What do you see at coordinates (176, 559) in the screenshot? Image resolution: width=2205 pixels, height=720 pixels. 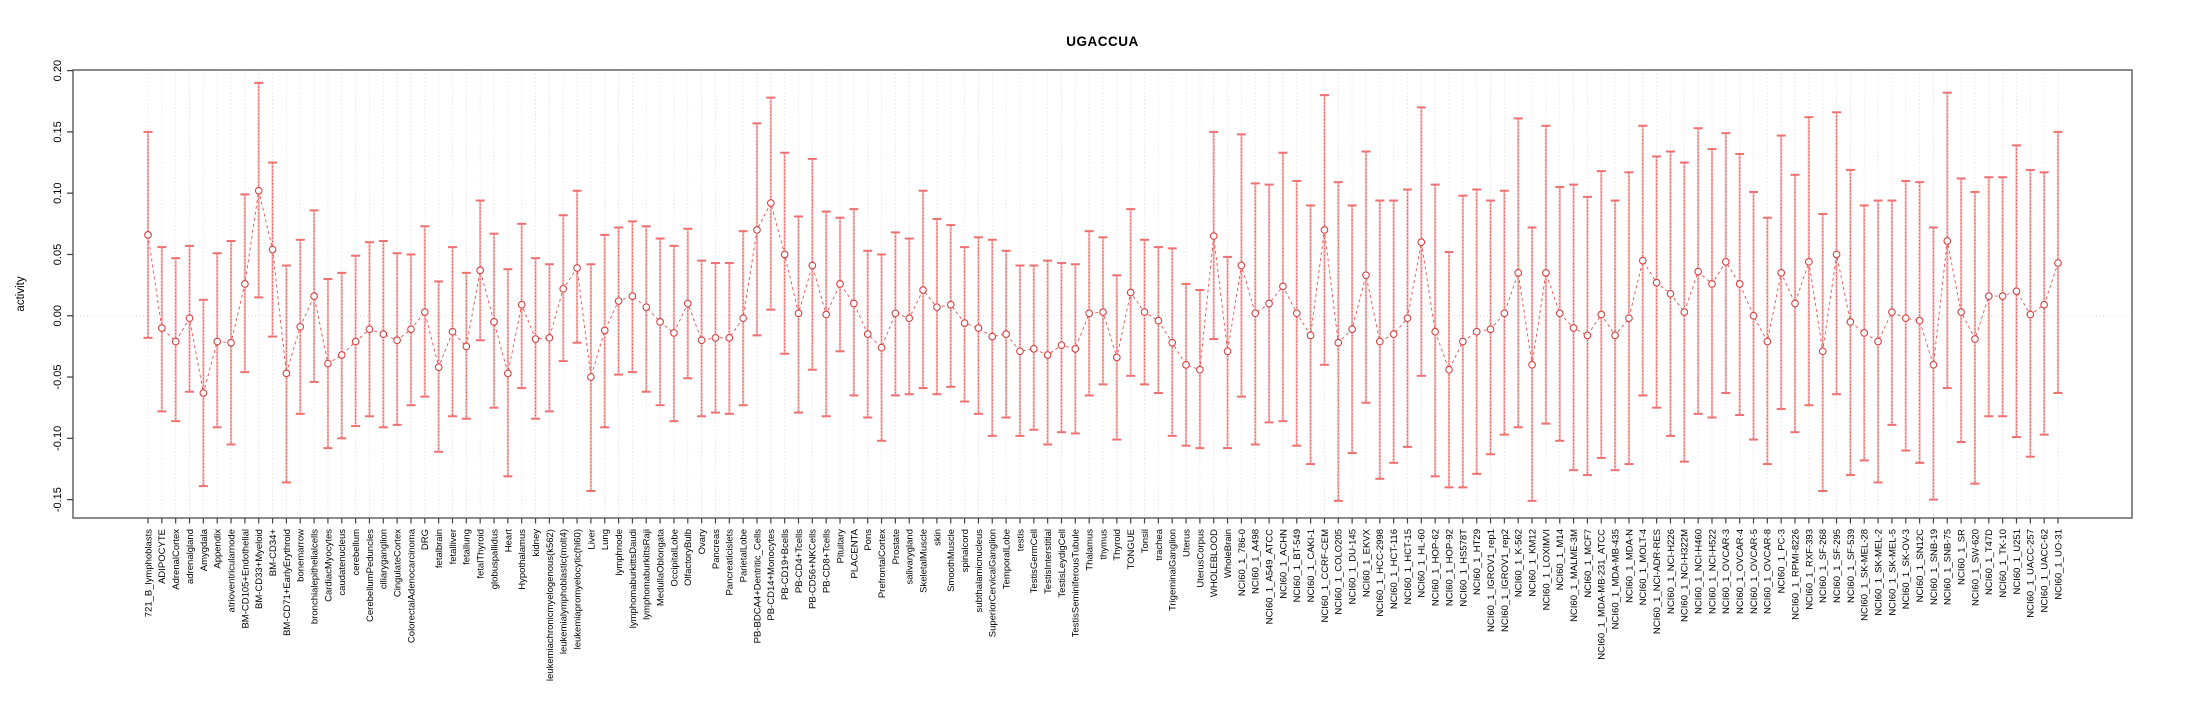 I see `x-tick-label: AdrenalCortex` at bounding box center [176, 559].